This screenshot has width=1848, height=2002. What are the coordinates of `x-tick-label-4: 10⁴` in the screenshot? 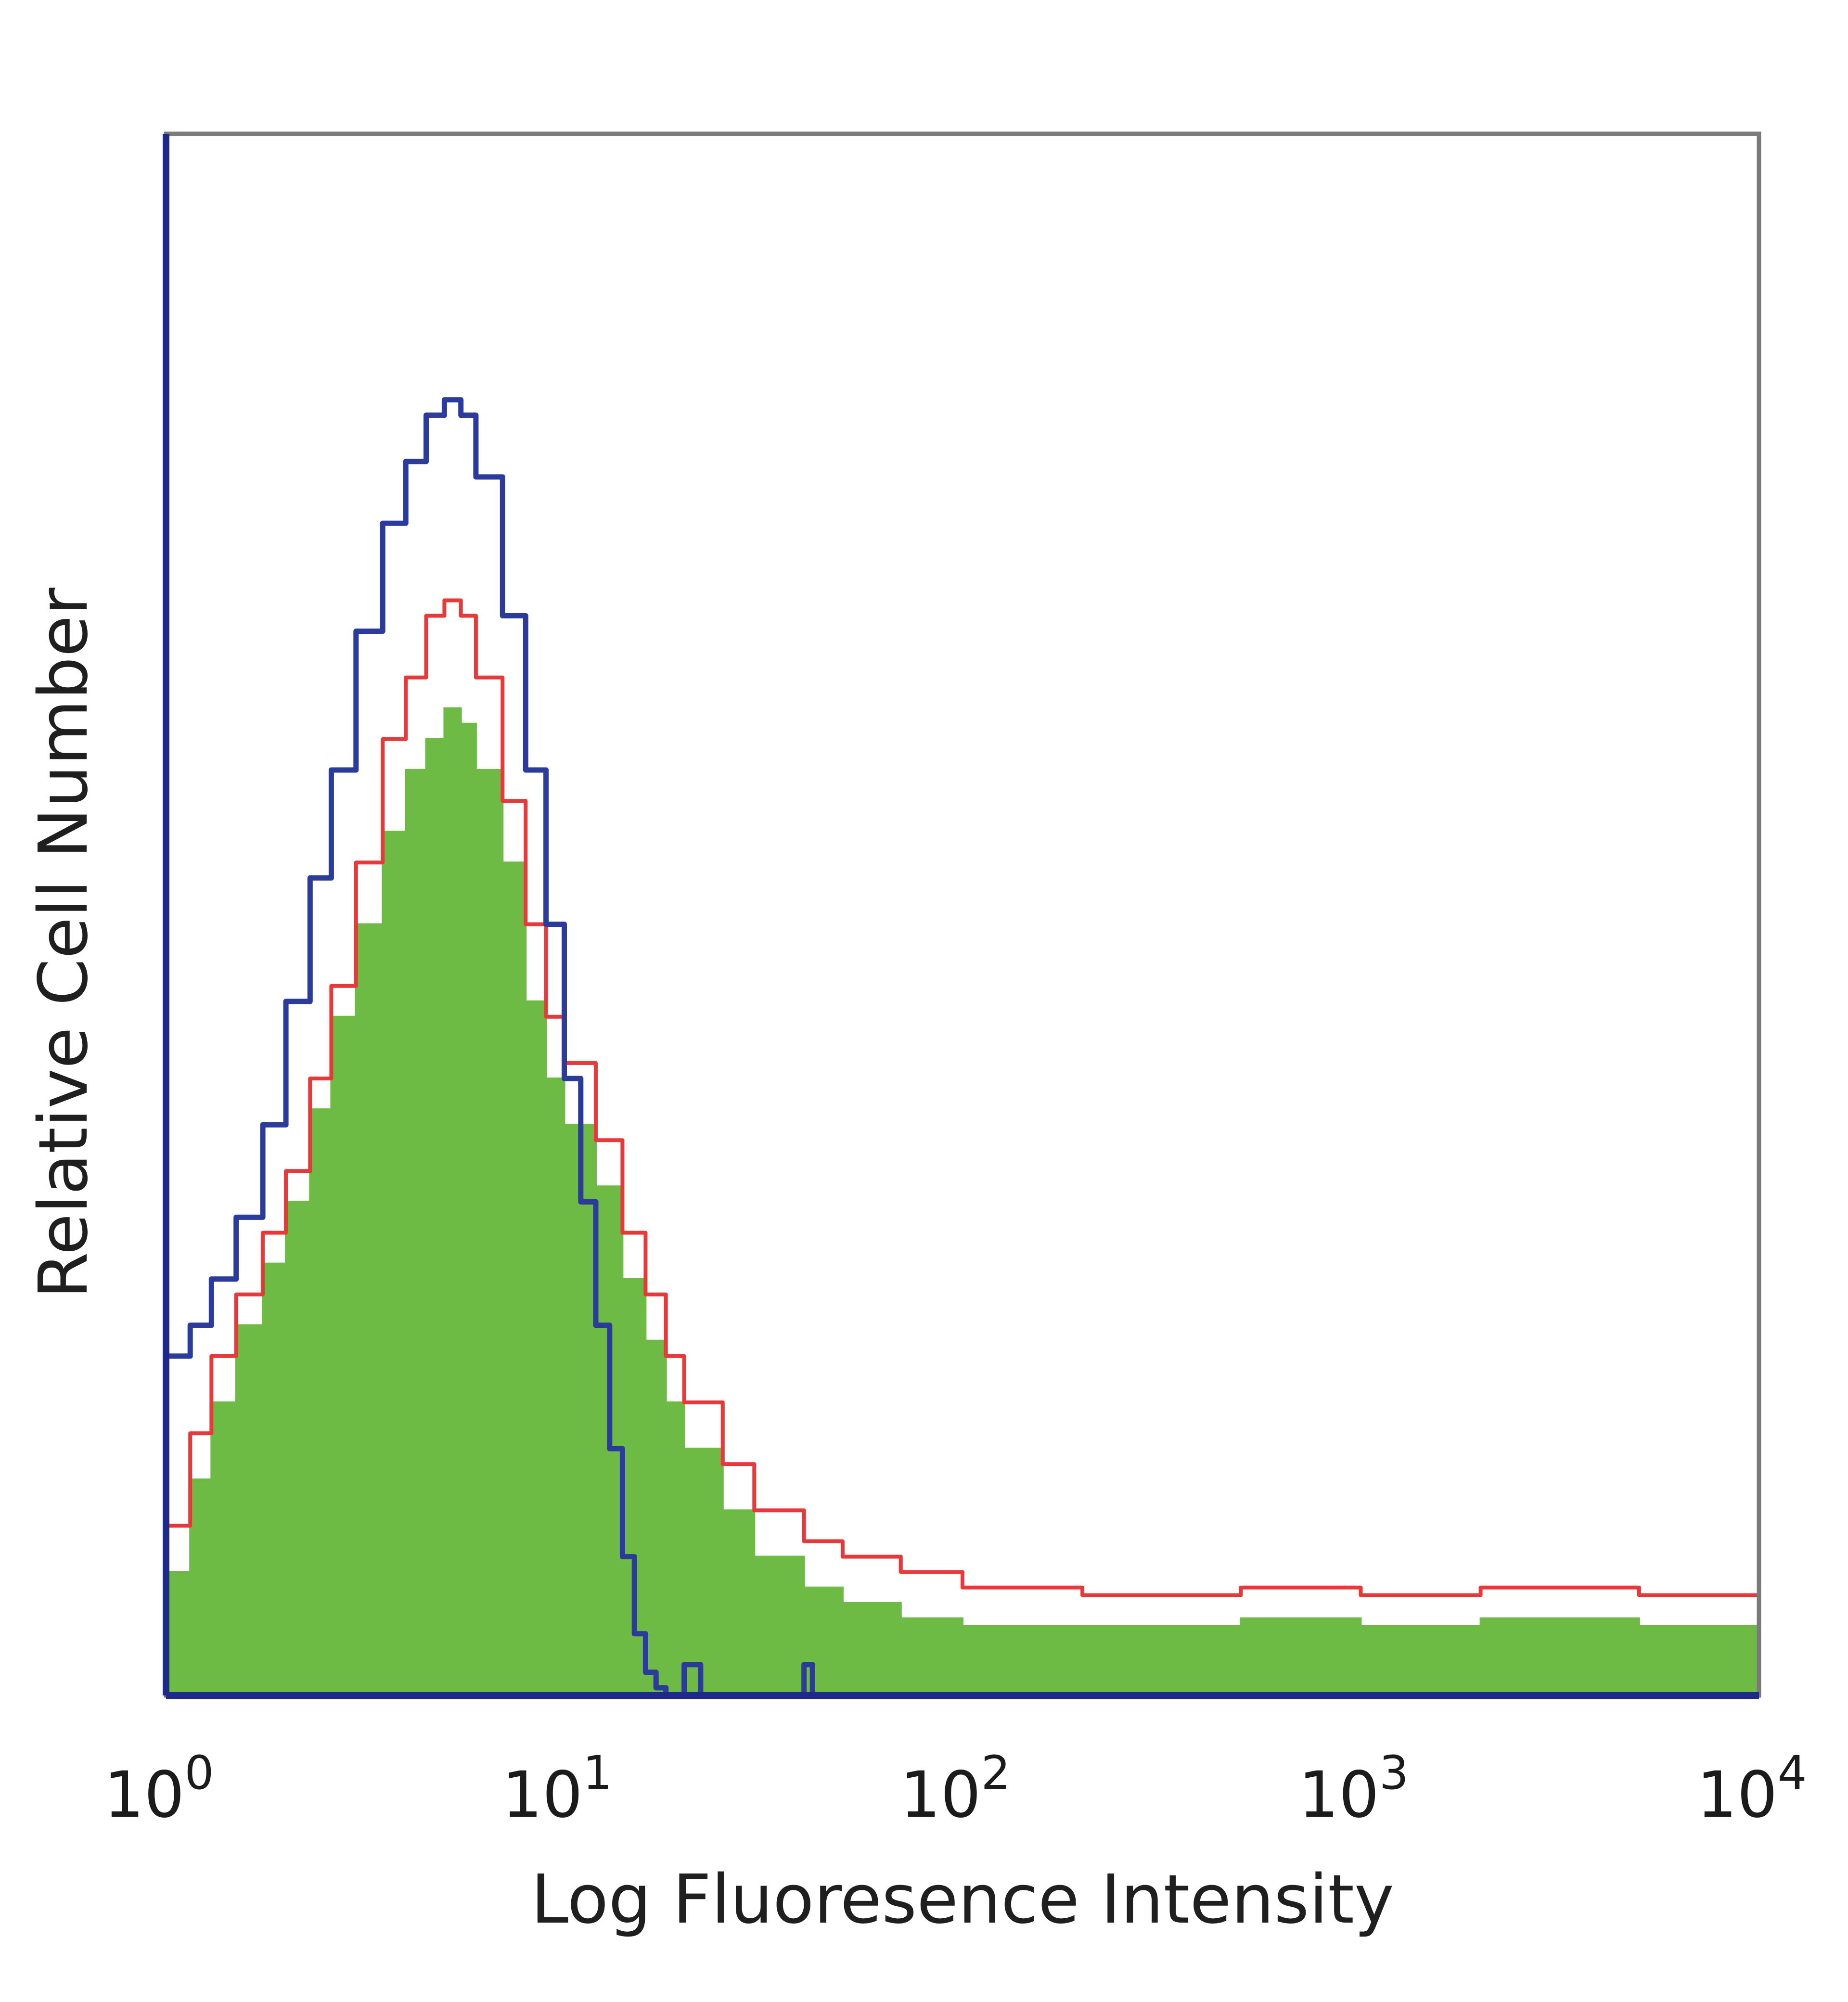 It's located at (1751, 1789).